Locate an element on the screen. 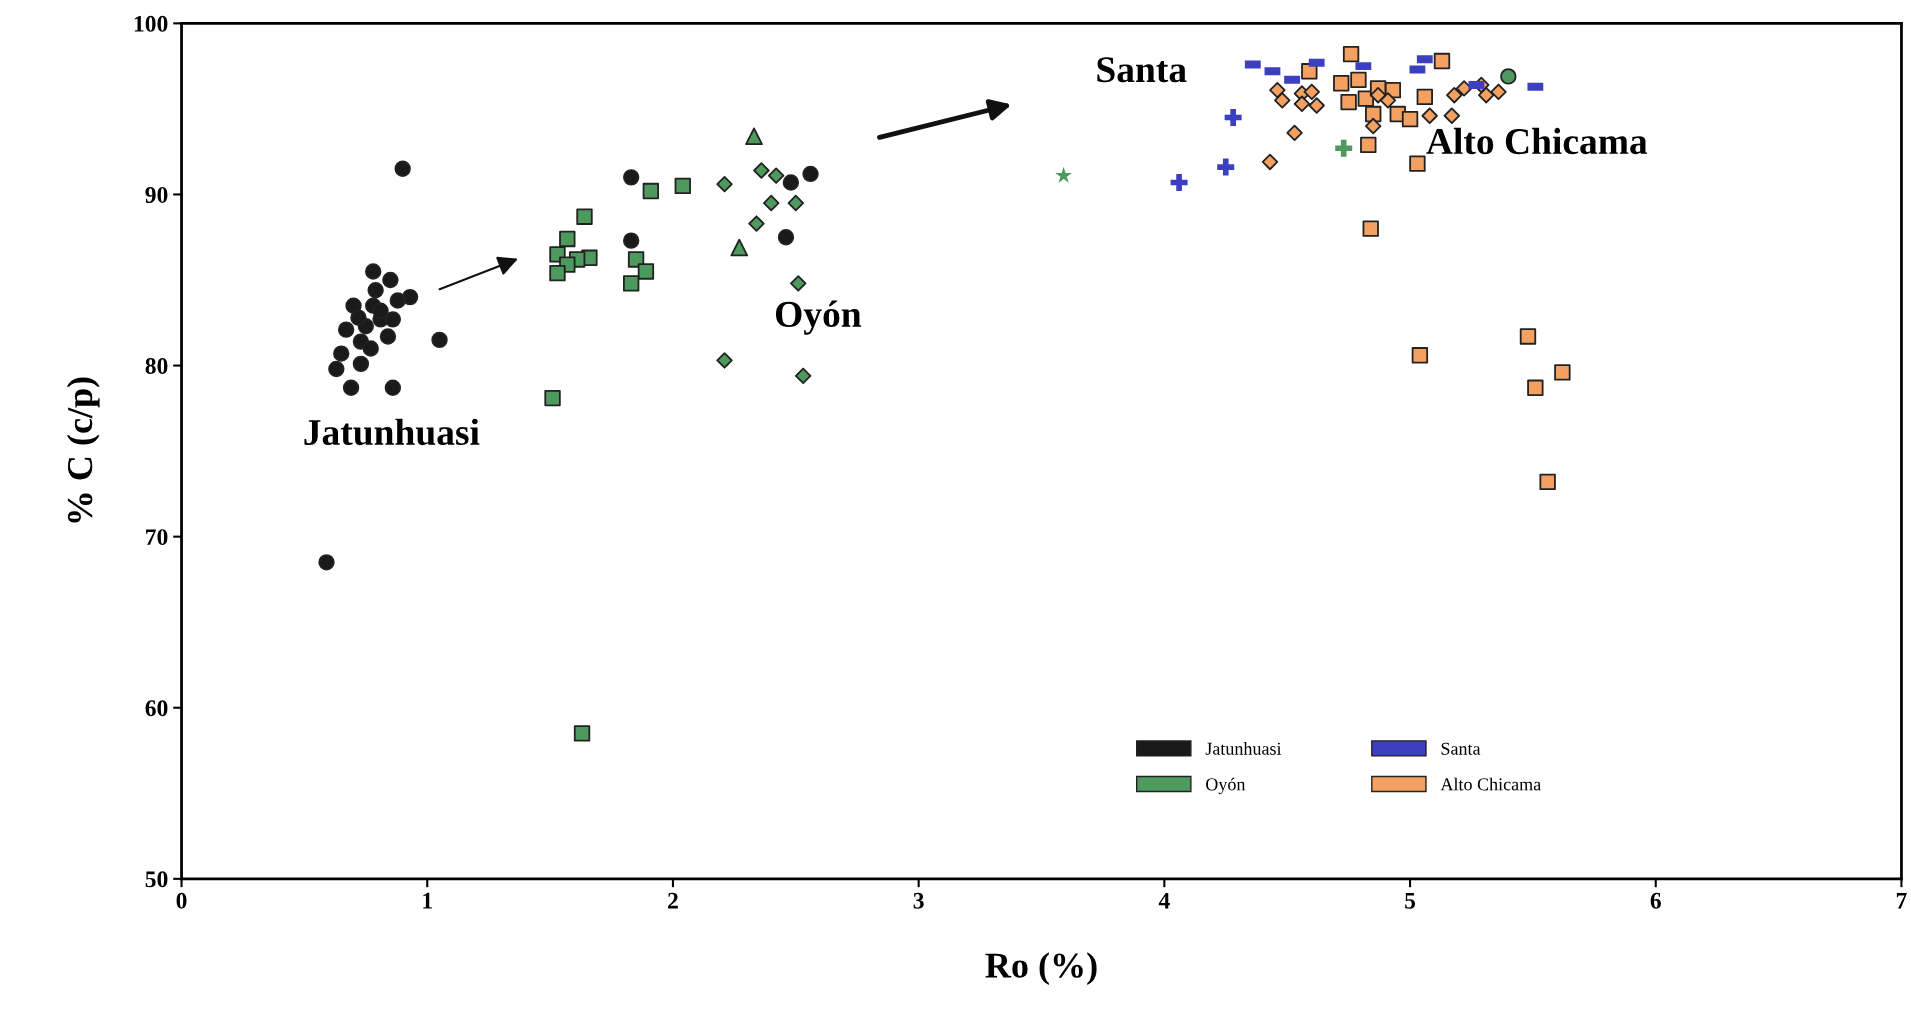  annotation: Alto Chicama is located at coordinates (1537, 141).